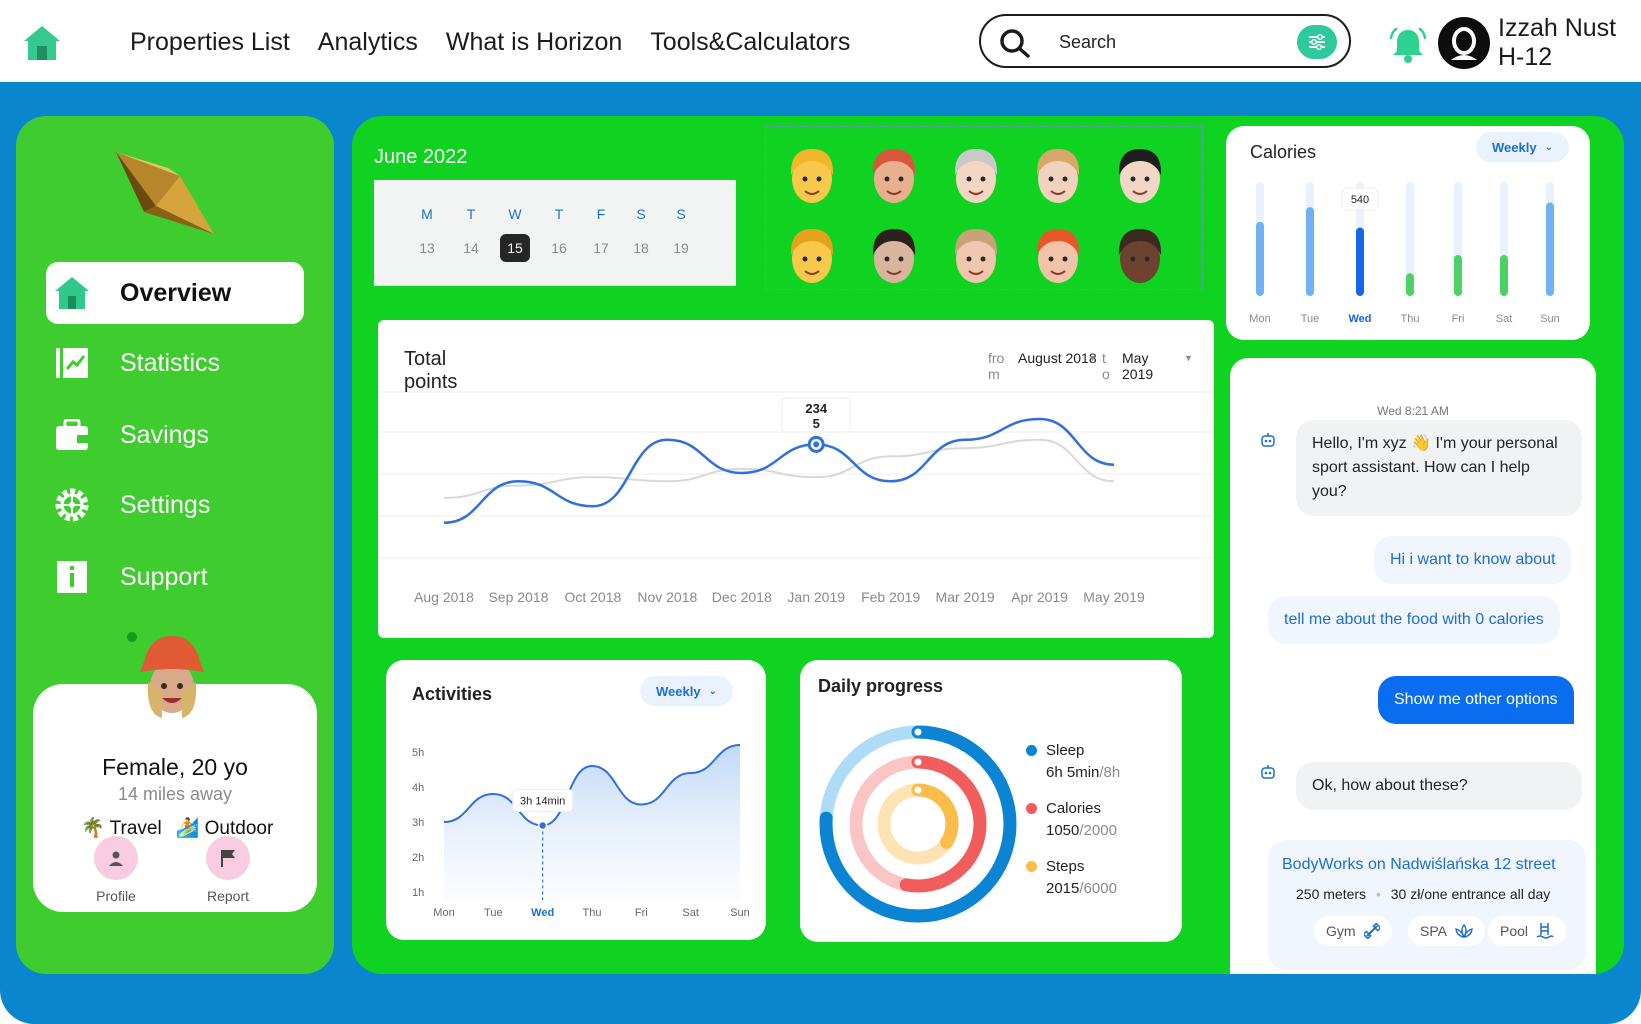 Image resolution: width=1641 pixels, height=1024 pixels. I want to click on bot-icon, so click(1268, 440).